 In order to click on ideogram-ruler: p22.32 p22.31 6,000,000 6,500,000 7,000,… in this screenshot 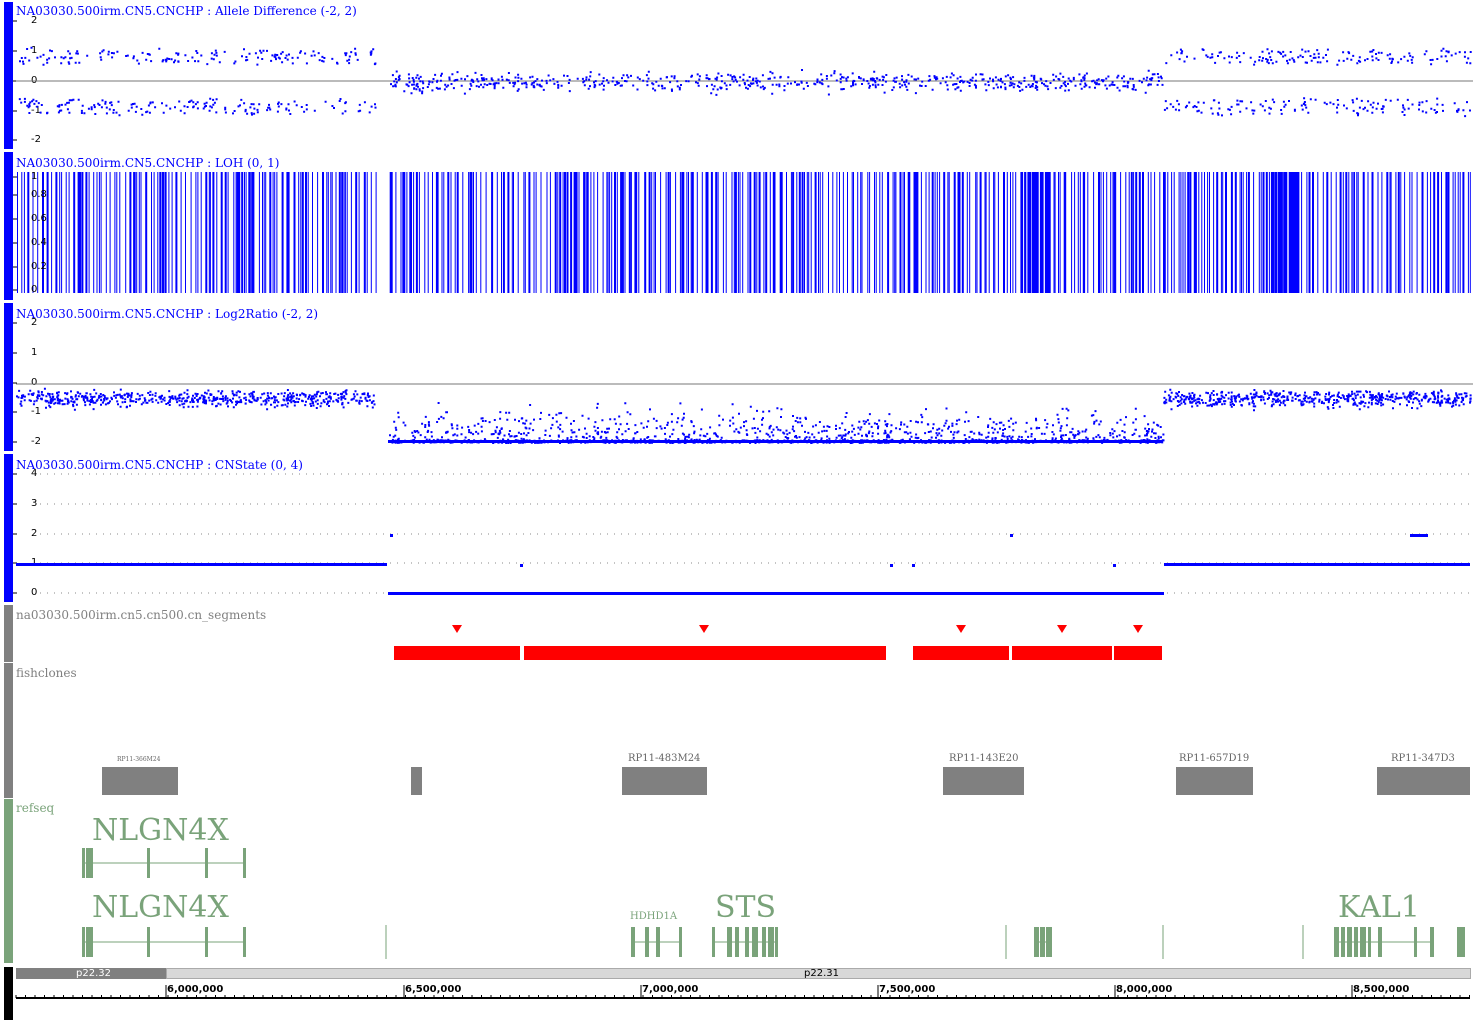, I will do `click(736, 993)`.